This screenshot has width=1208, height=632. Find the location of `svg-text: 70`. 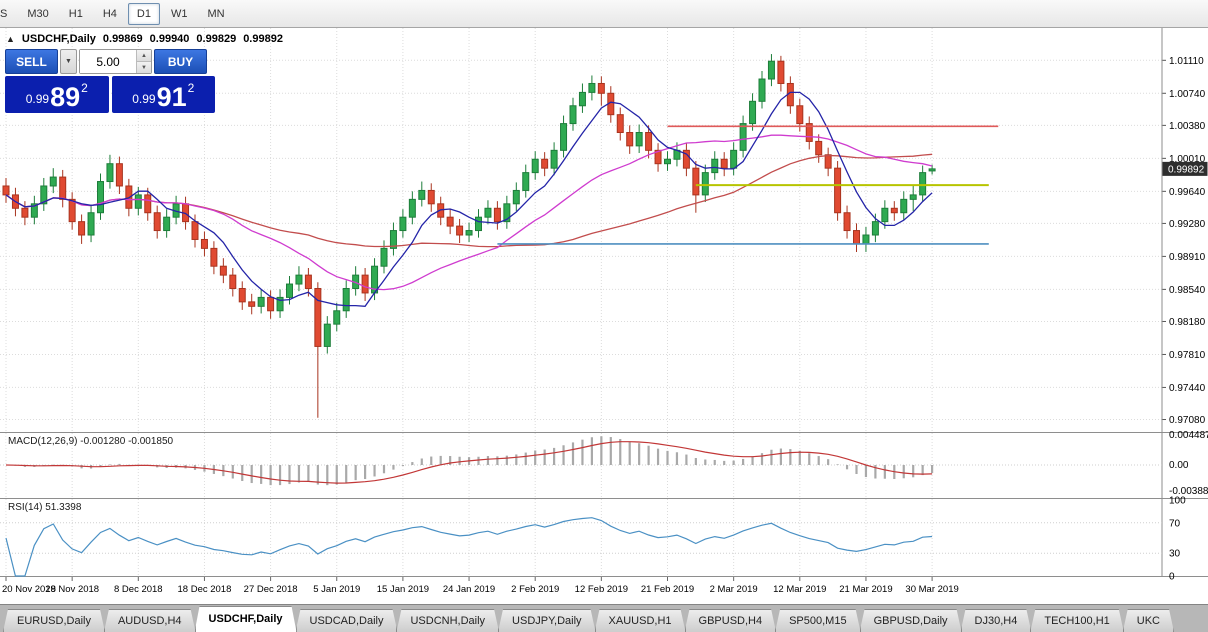

svg-text: 70 is located at coordinates (1175, 523).